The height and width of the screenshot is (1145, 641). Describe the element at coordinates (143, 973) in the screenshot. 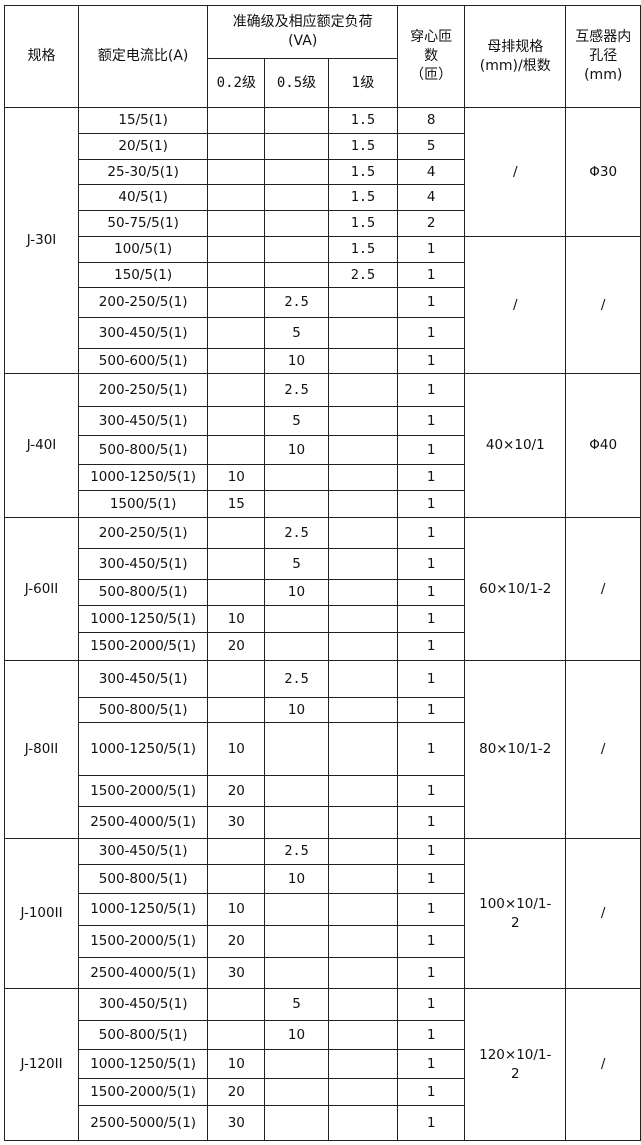

I see `ratio-cell: 2500-4000/5(1)` at that location.